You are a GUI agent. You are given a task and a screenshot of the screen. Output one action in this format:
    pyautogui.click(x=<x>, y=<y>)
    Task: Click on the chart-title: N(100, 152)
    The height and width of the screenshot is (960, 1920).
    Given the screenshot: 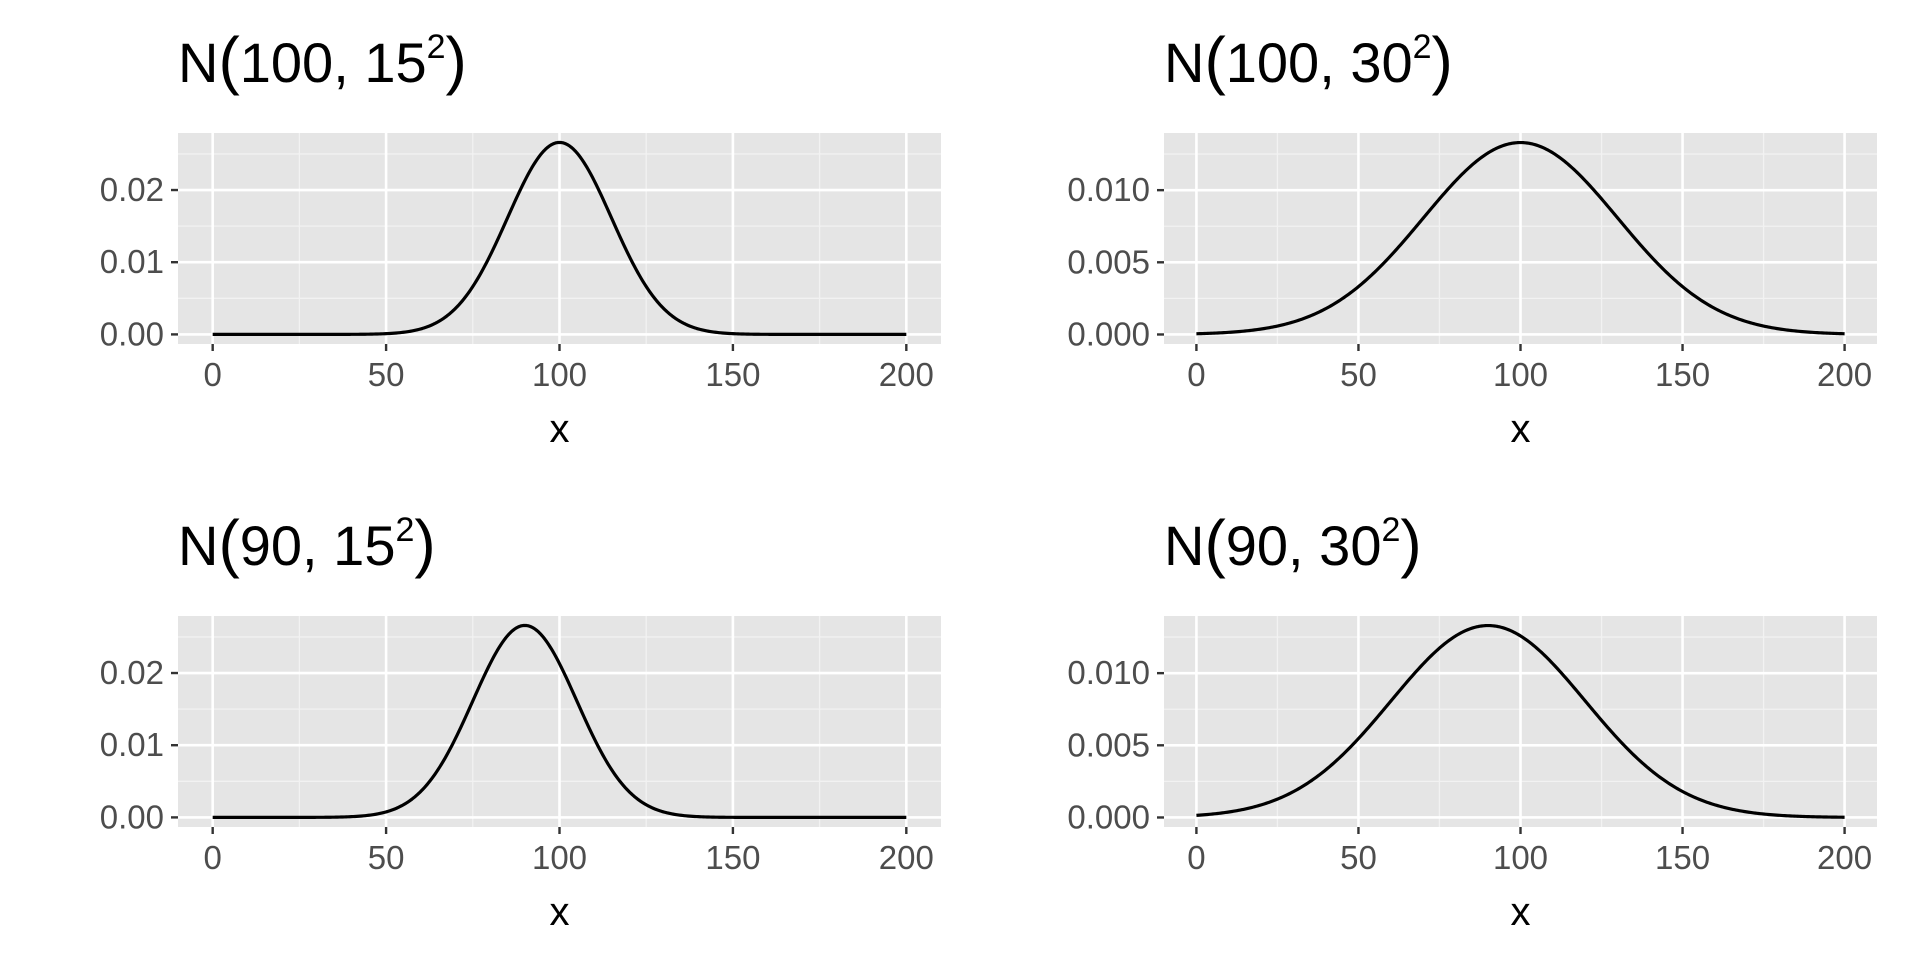 What is the action you would take?
    pyautogui.click(x=322, y=60)
    